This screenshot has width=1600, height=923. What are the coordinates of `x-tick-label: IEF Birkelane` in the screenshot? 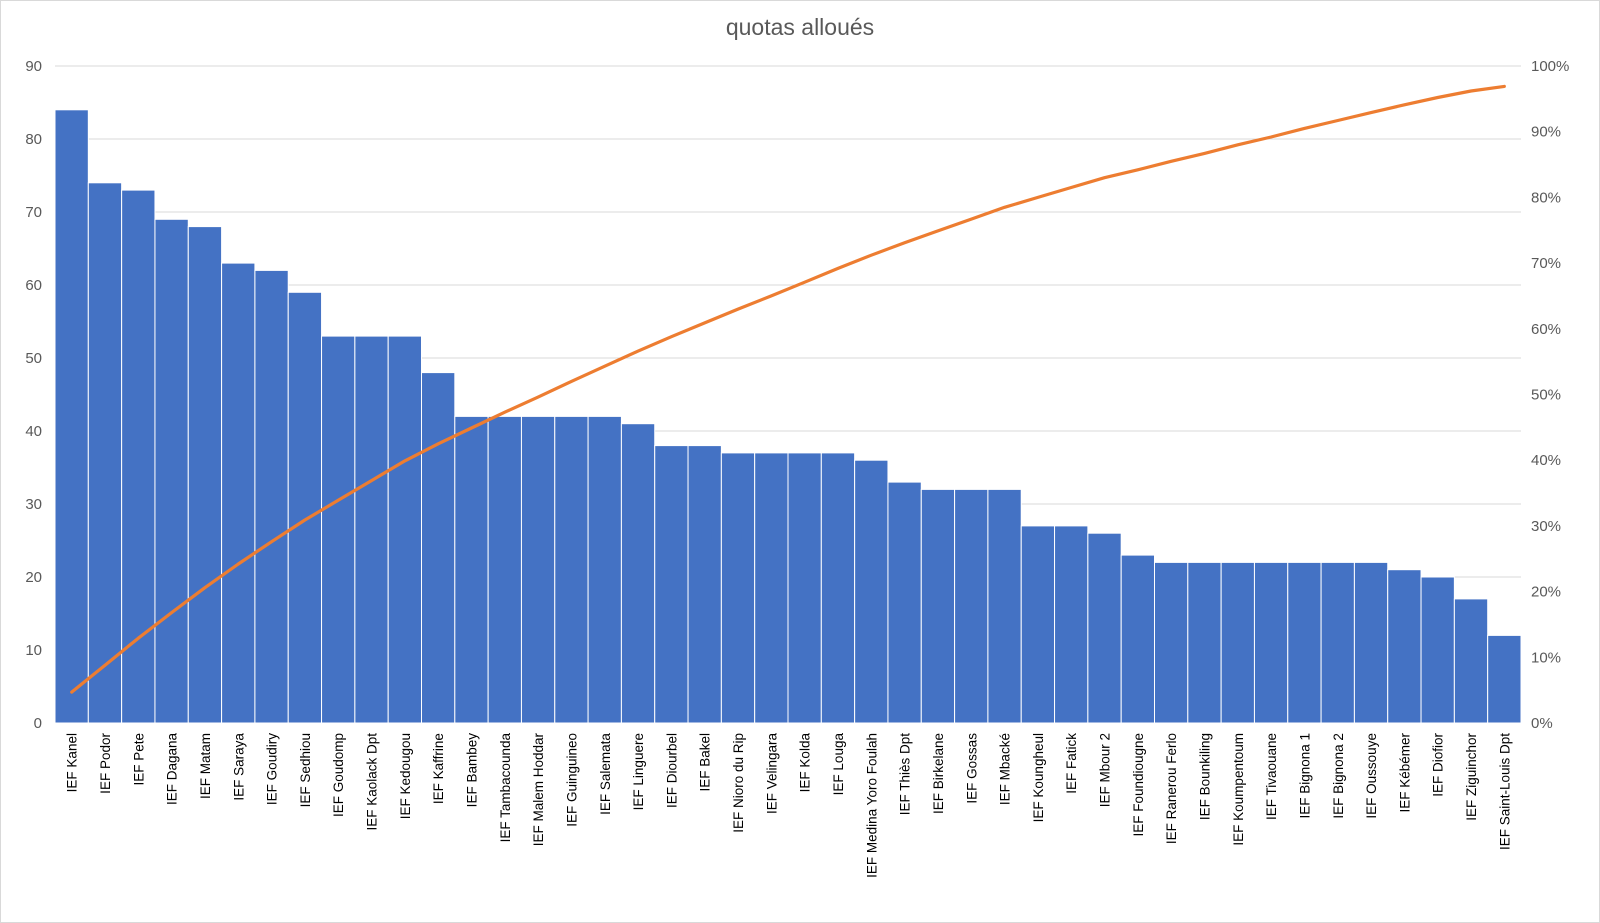 It's located at (938, 773).